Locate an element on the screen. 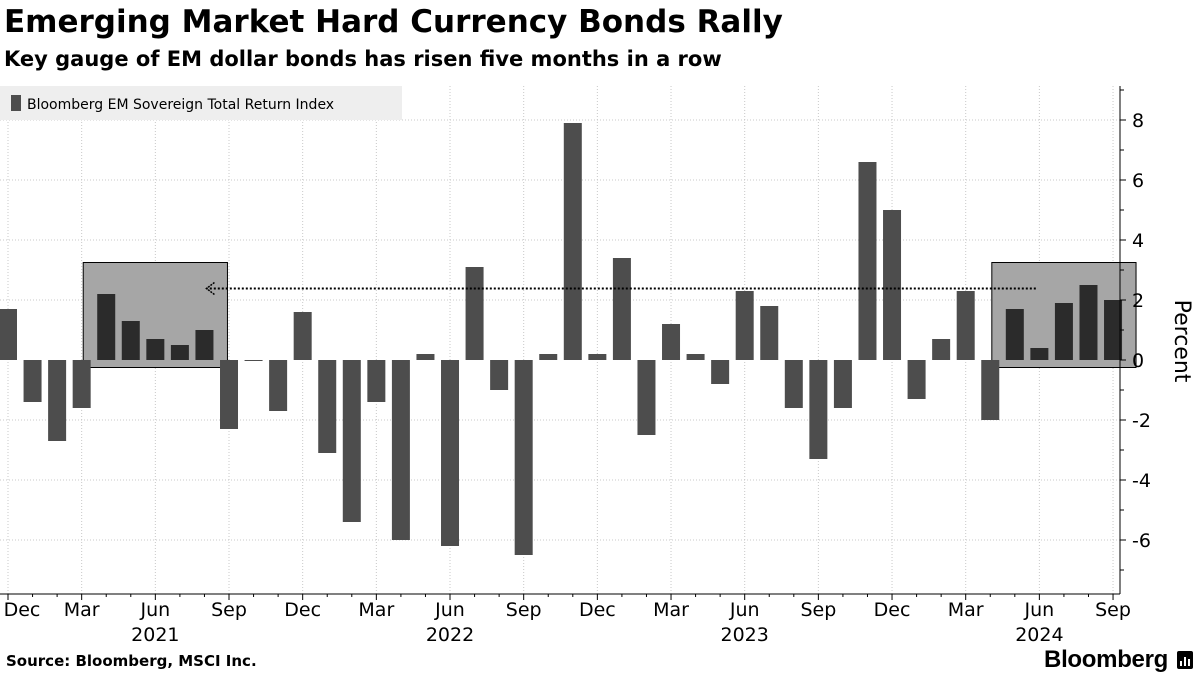  bar-jan-2021 is located at coordinates (32, 381).